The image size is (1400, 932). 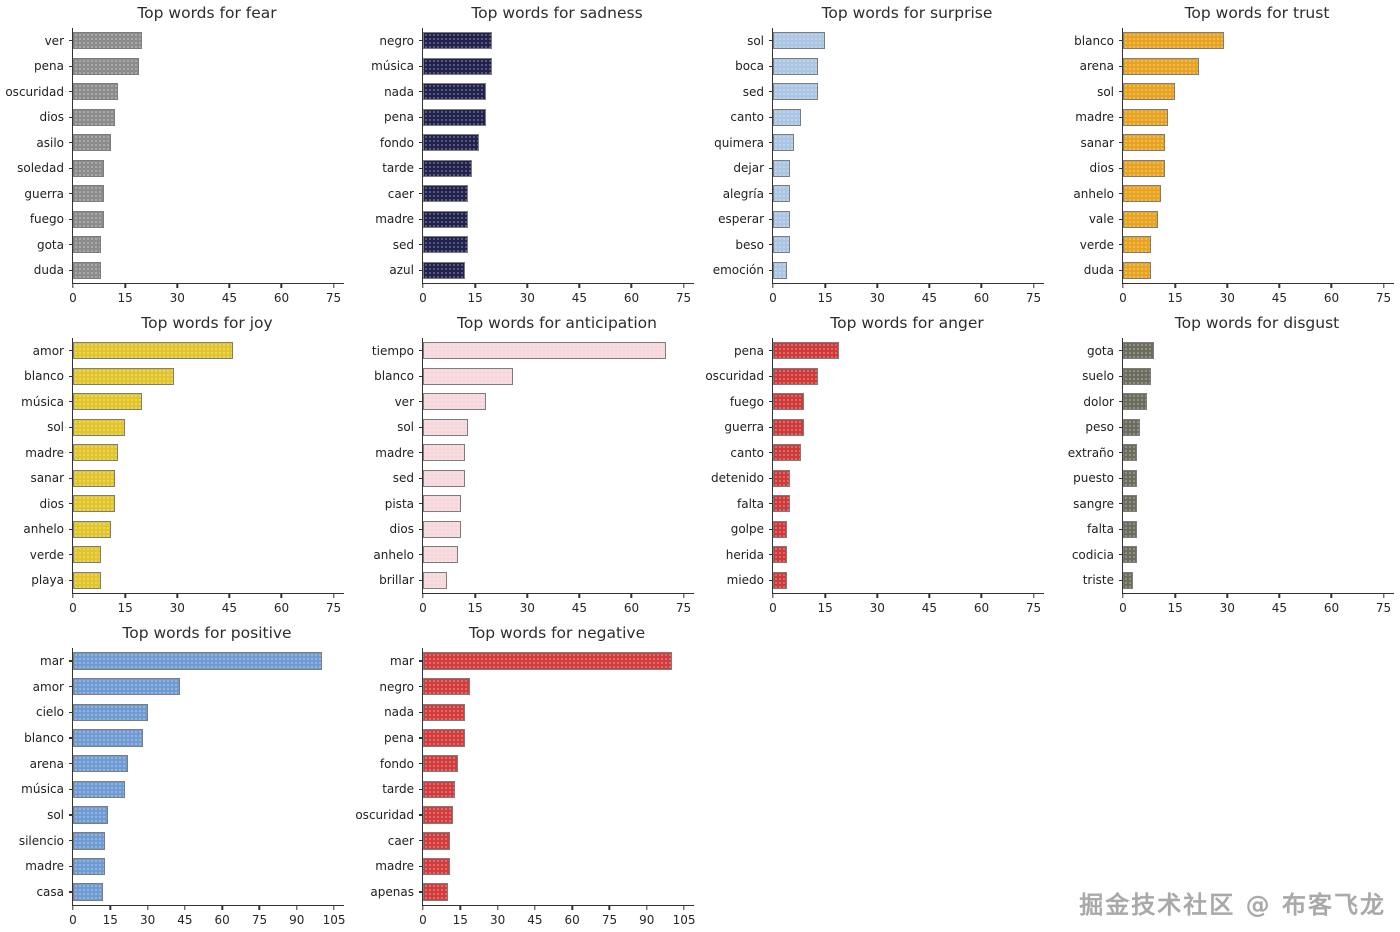 What do you see at coordinates (1096, 66) in the screenshot?
I see `y-axis-label: arena` at bounding box center [1096, 66].